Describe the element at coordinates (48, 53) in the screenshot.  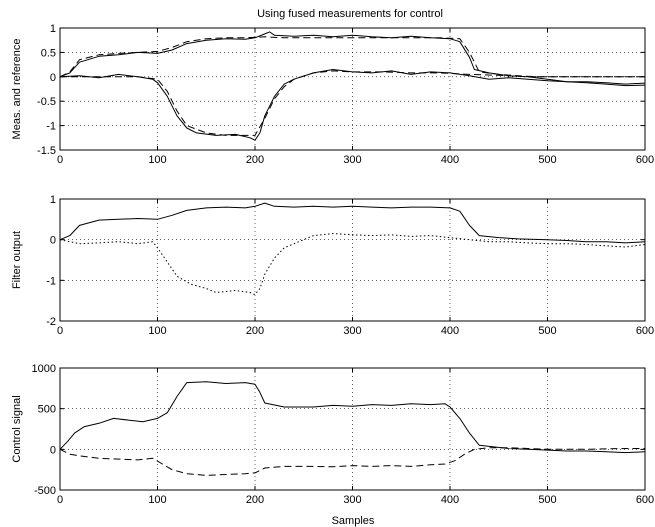
I see `y-tick-label: 0.5` at that location.